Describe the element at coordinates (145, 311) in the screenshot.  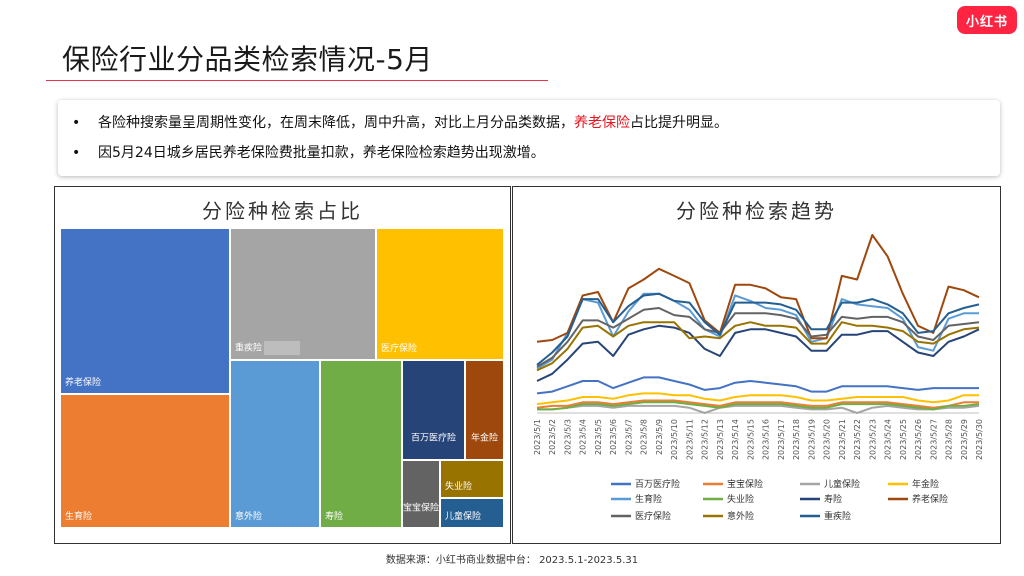
I see `treemap-tile-pension: 养老保险` at that location.